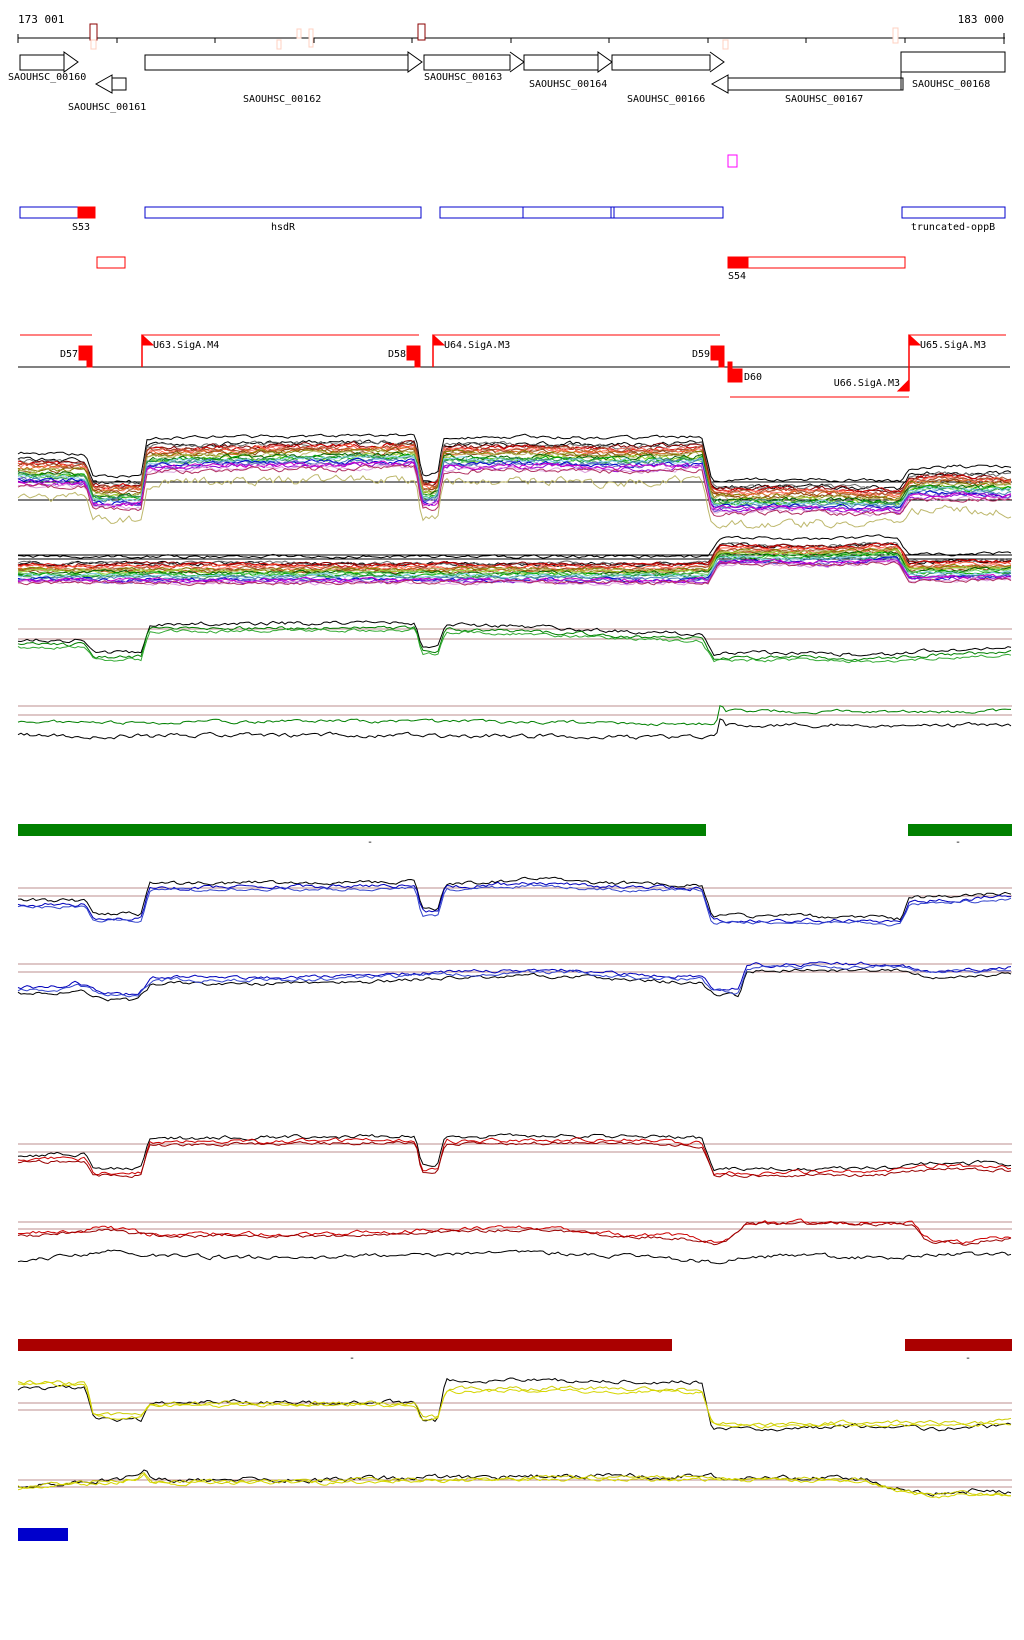  Describe the element at coordinates (417, 363) in the screenshot. I see `terminator-foot-D58` at that location.